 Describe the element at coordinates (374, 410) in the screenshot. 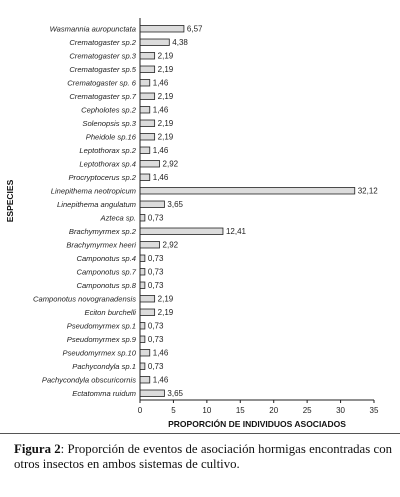

I see `x-tick-label: 35` at that location.